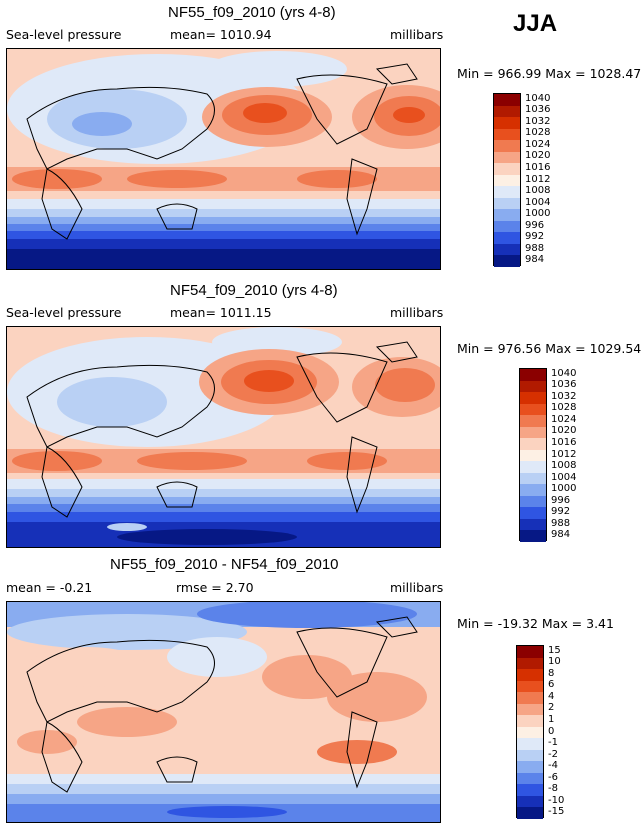 The width and height of the screenshot is (644, 826). I want to click on colorbar-tick-label: 984, so click(535, 260).